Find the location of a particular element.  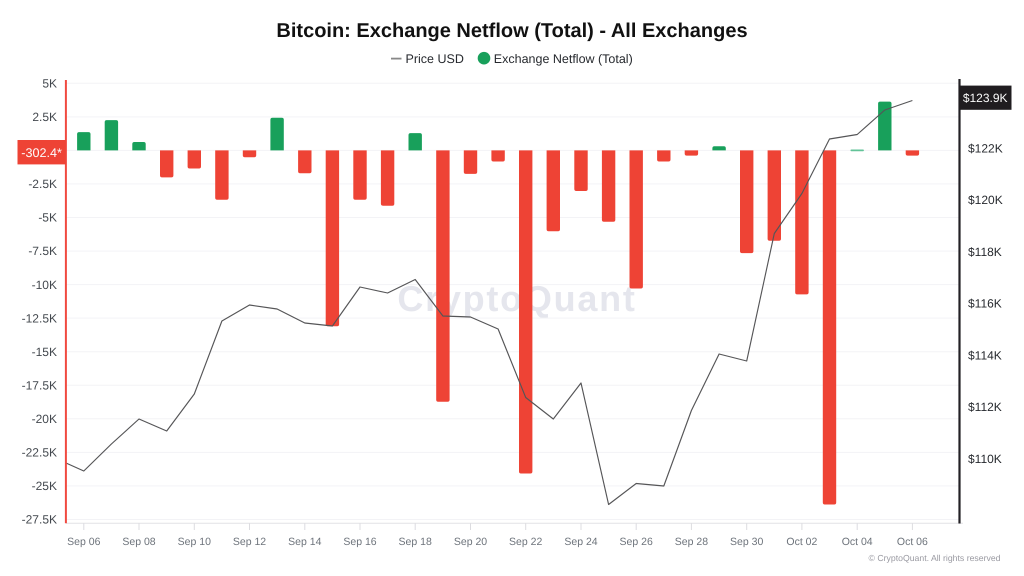

svg-text: Sep 18 is located at coordinates (415, 542).